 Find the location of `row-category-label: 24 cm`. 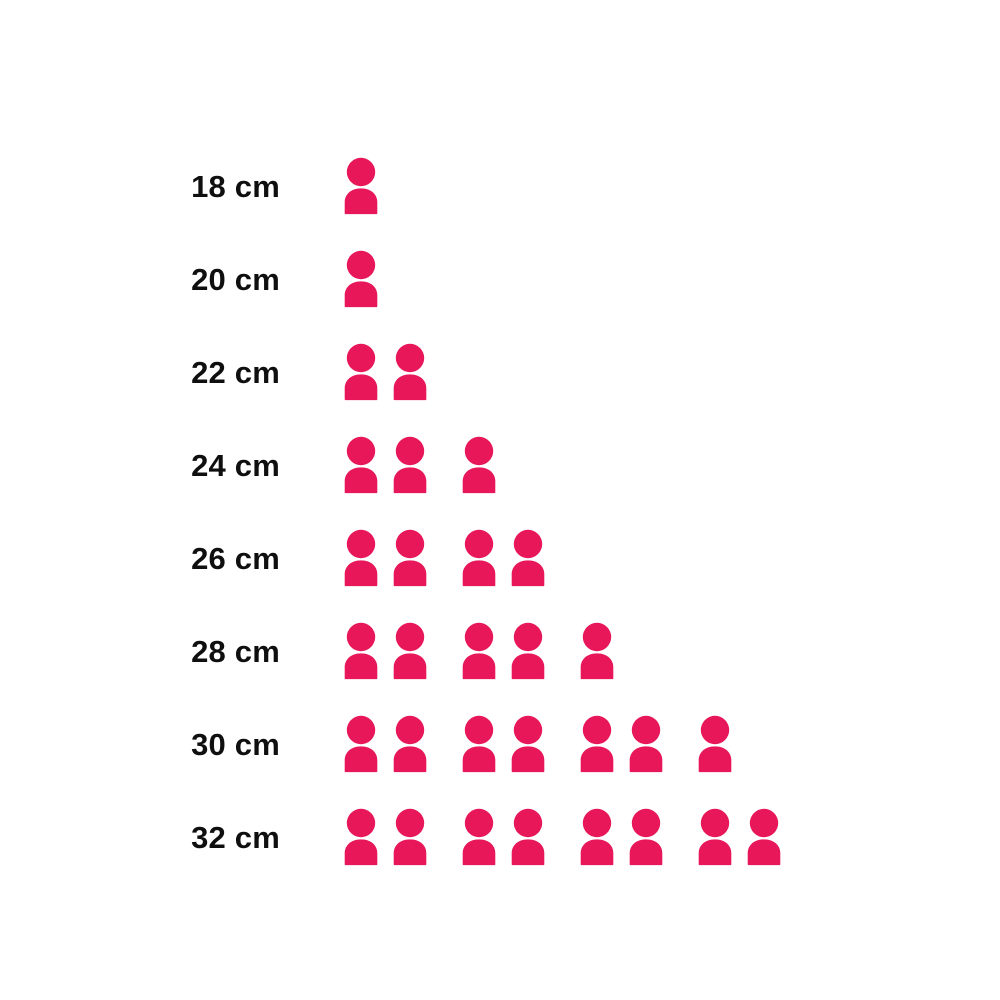

row-category-label: 24 cm is located at coordinates (235, 465).